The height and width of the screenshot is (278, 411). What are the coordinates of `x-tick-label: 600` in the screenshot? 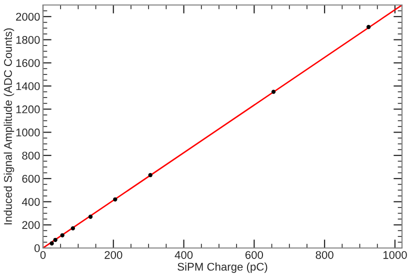 It's located at (254, 255).